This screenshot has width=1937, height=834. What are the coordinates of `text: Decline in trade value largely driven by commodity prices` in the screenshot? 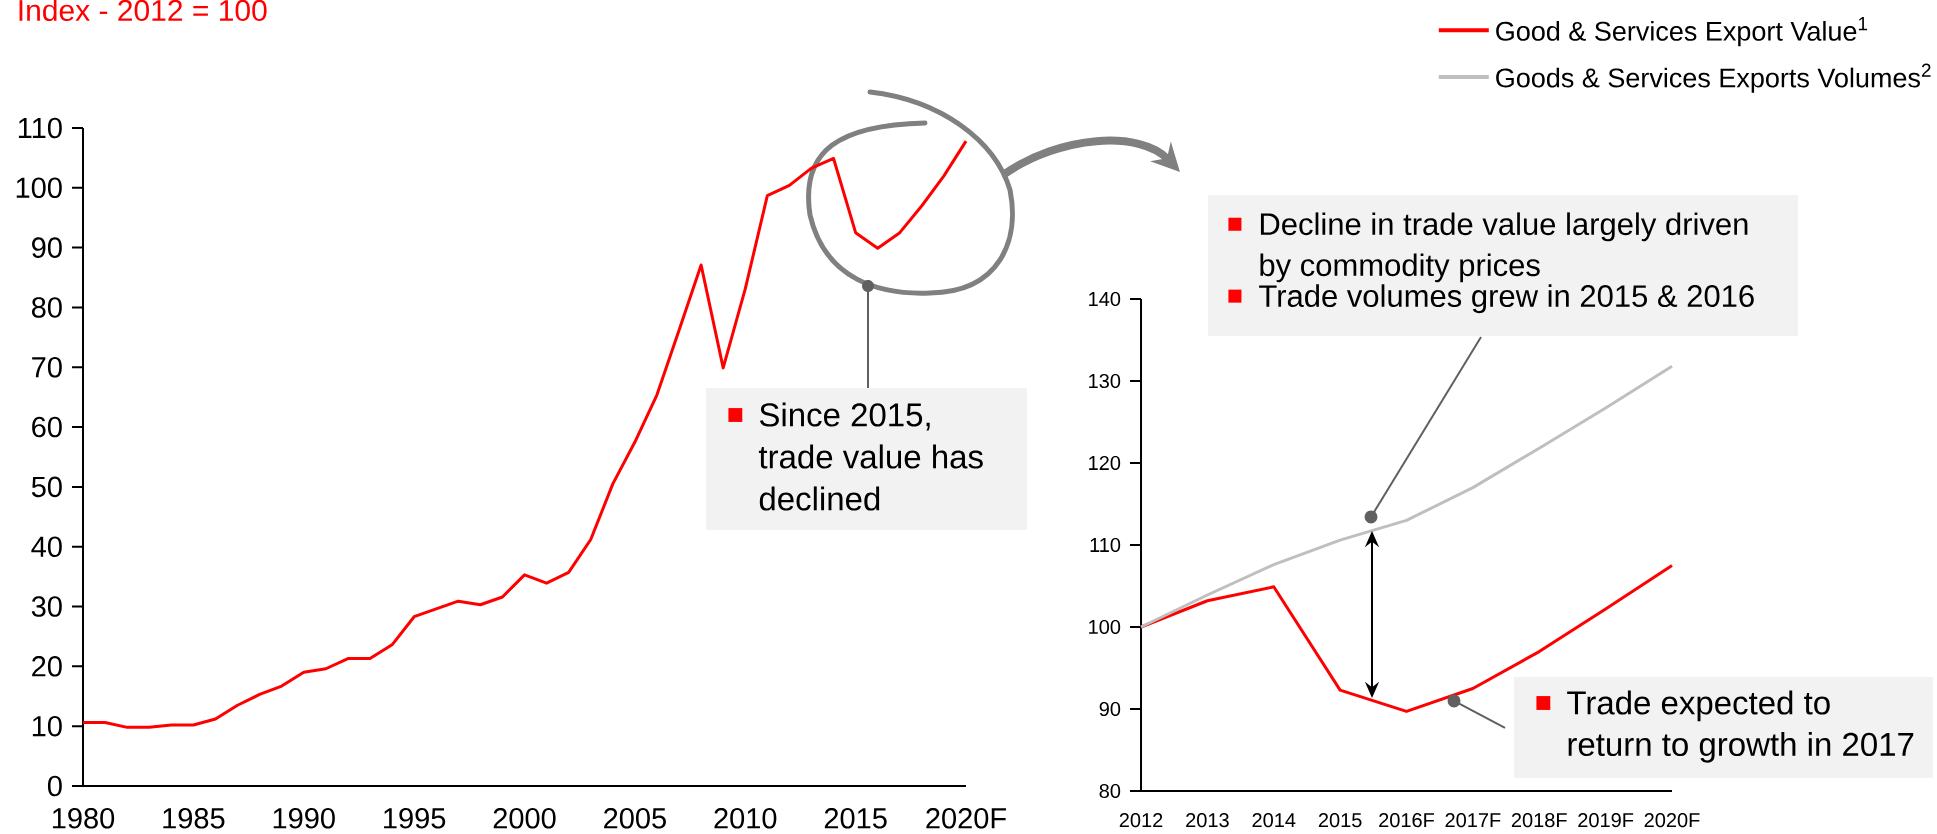 It's located at (1504, 247).